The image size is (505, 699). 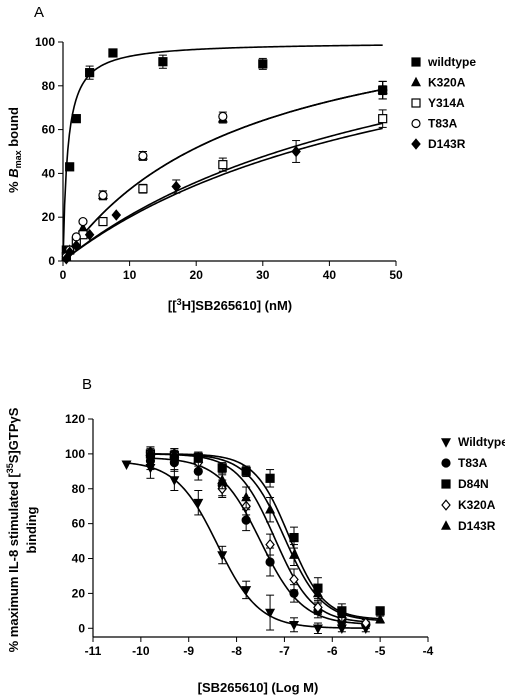 What do you see at coordinates (284, 651) in the screenshot?
I see `x-tick-label: -7` at bounding box center [284, 651].